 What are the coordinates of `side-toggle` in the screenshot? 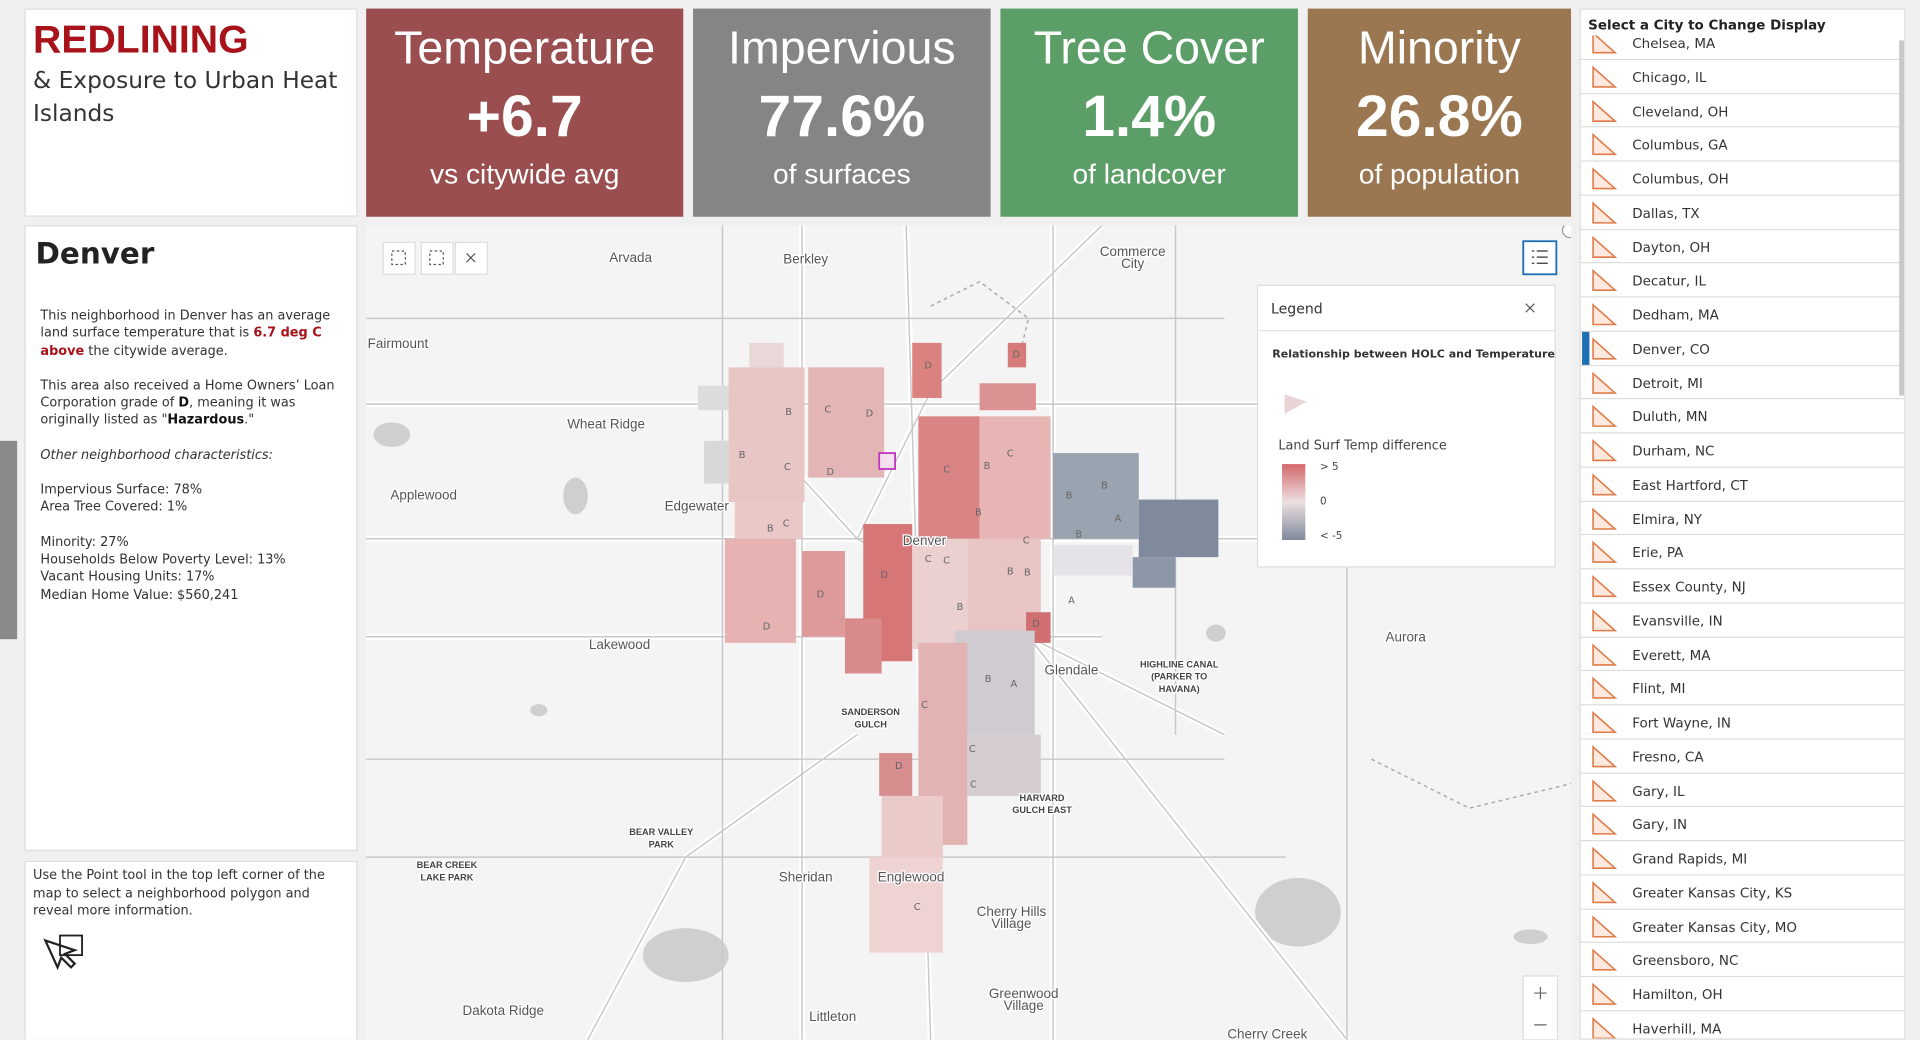 It's located at (9, 540).